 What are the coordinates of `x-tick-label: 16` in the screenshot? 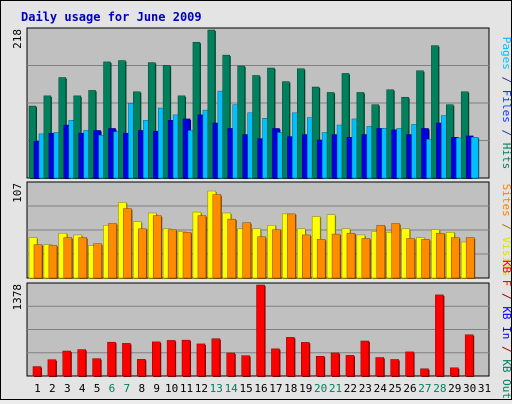 It's located at (260, 388).